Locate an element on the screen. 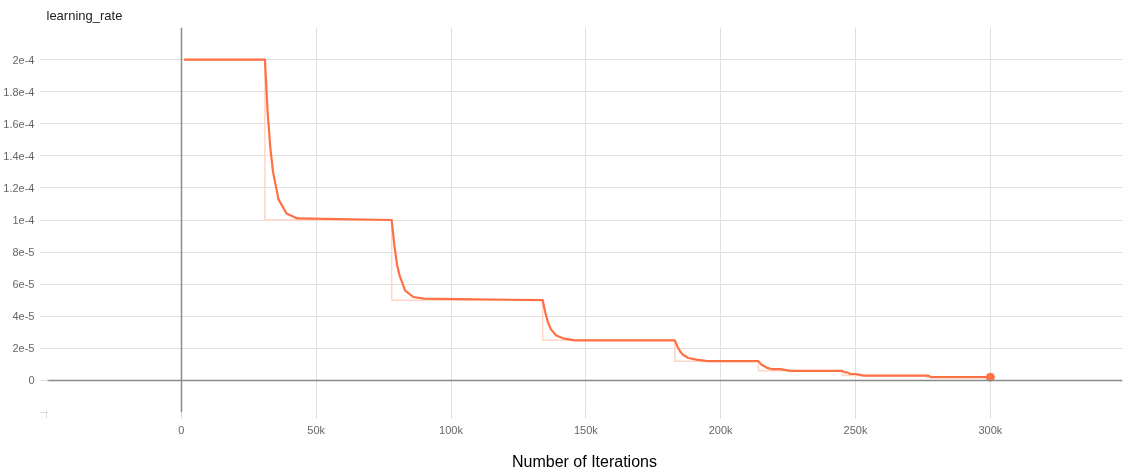 This screenshot has width=1134, height=476. y-tick-label: 1.4e-4 is located at coordinates (19, 155).